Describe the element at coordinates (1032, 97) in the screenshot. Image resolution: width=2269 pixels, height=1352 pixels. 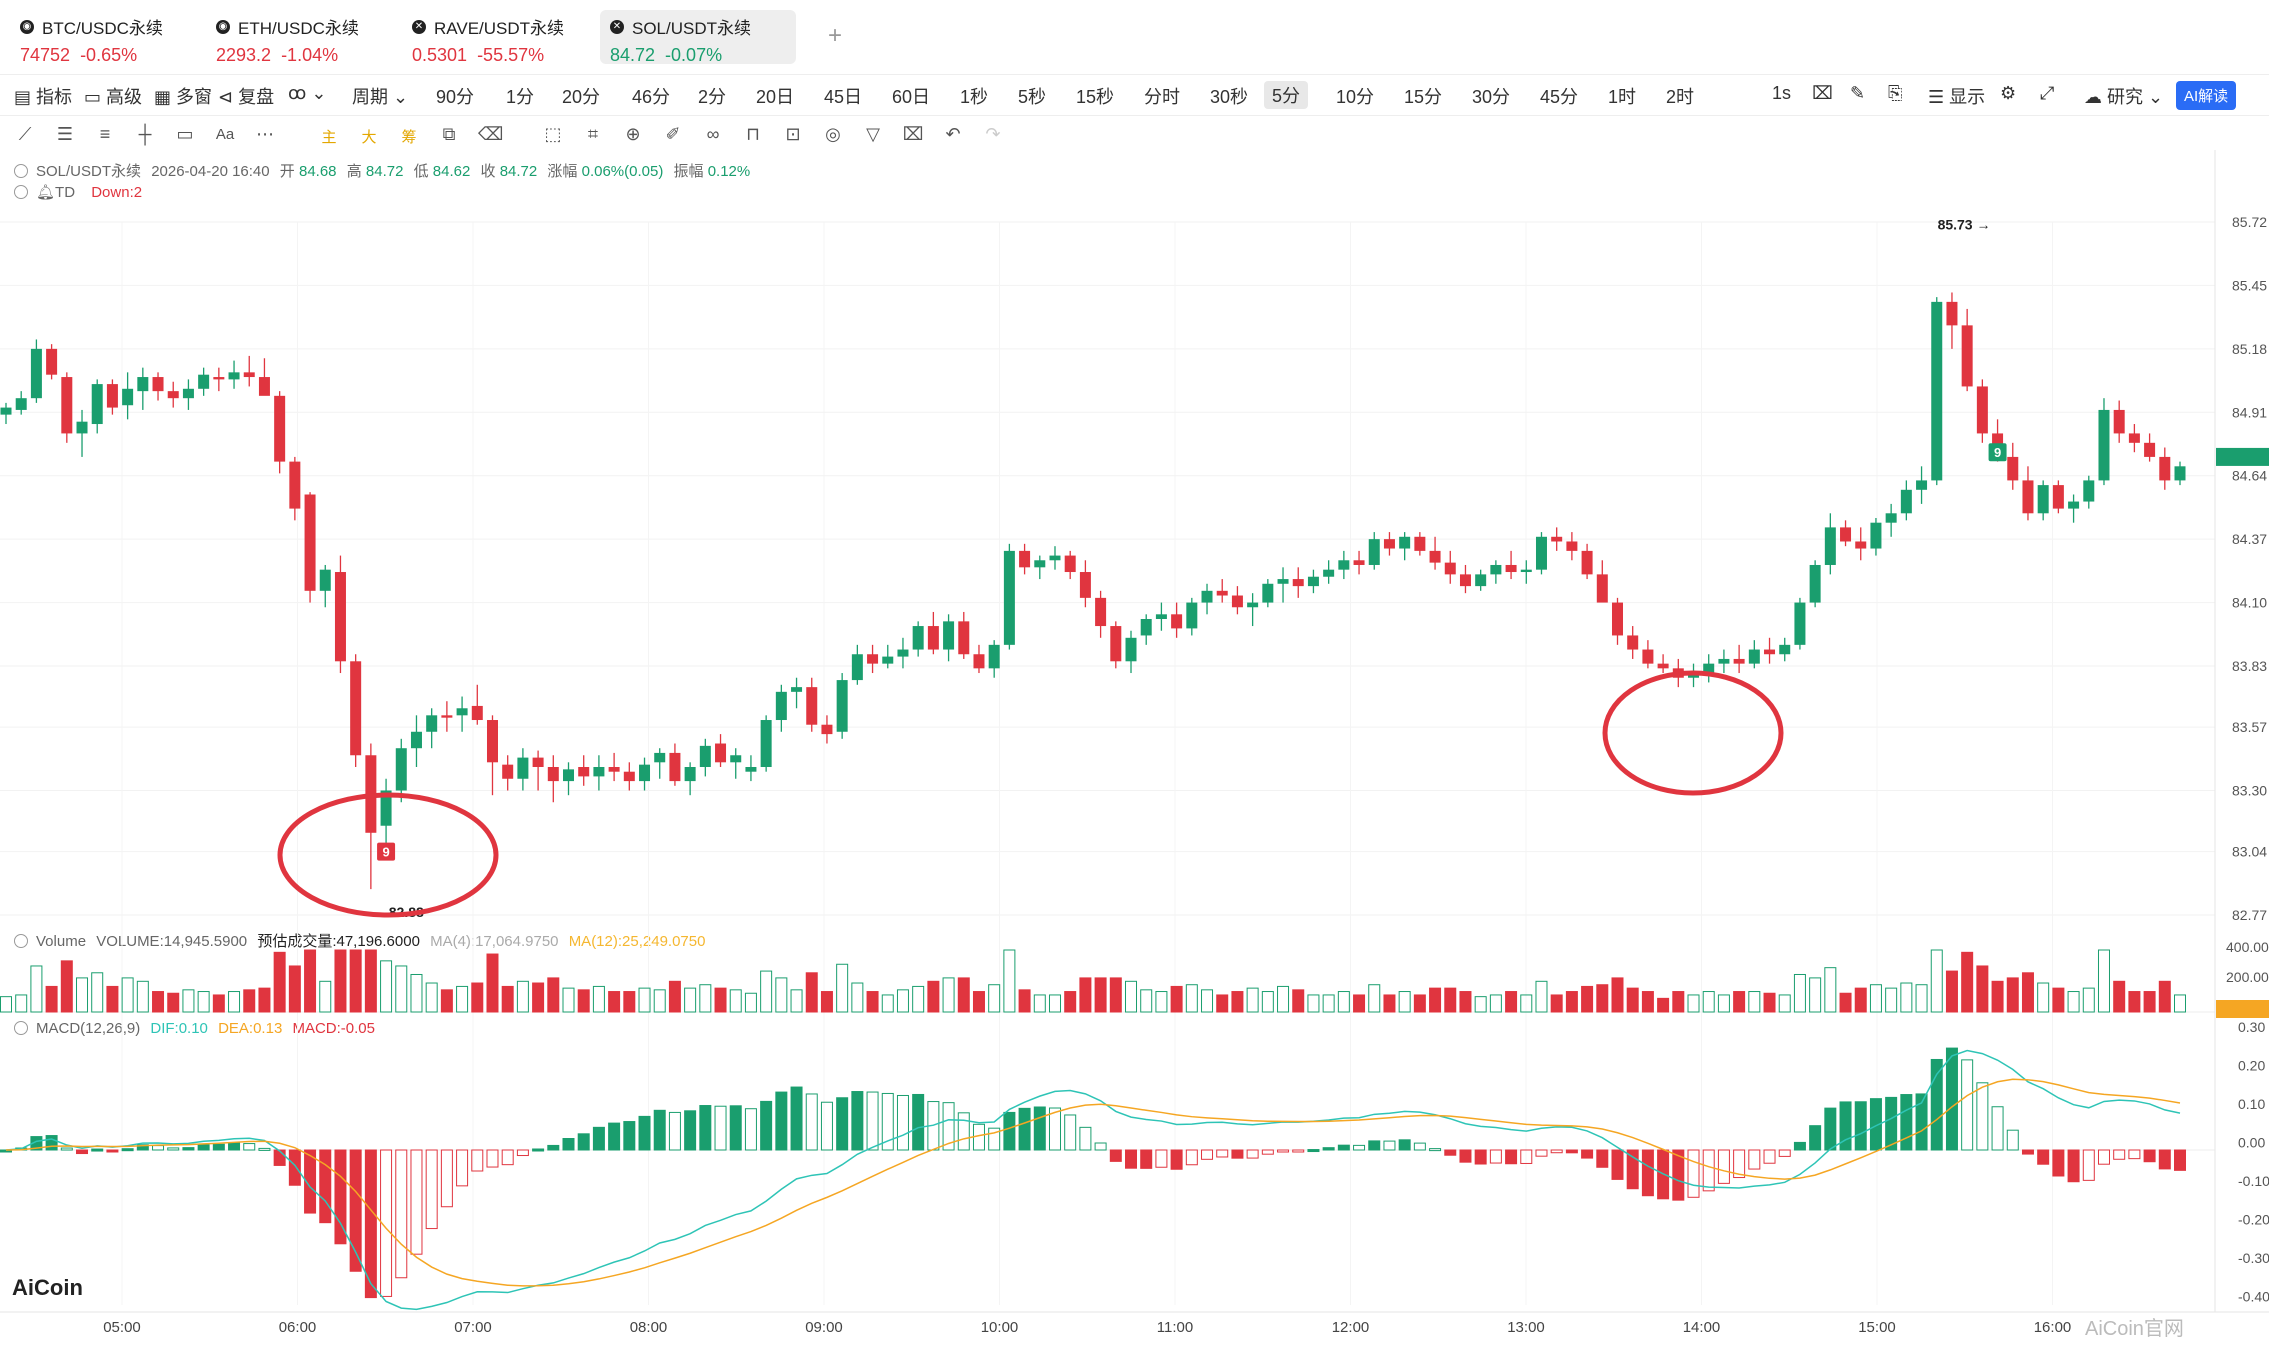
I see `period-5s: 5秒` at that location.